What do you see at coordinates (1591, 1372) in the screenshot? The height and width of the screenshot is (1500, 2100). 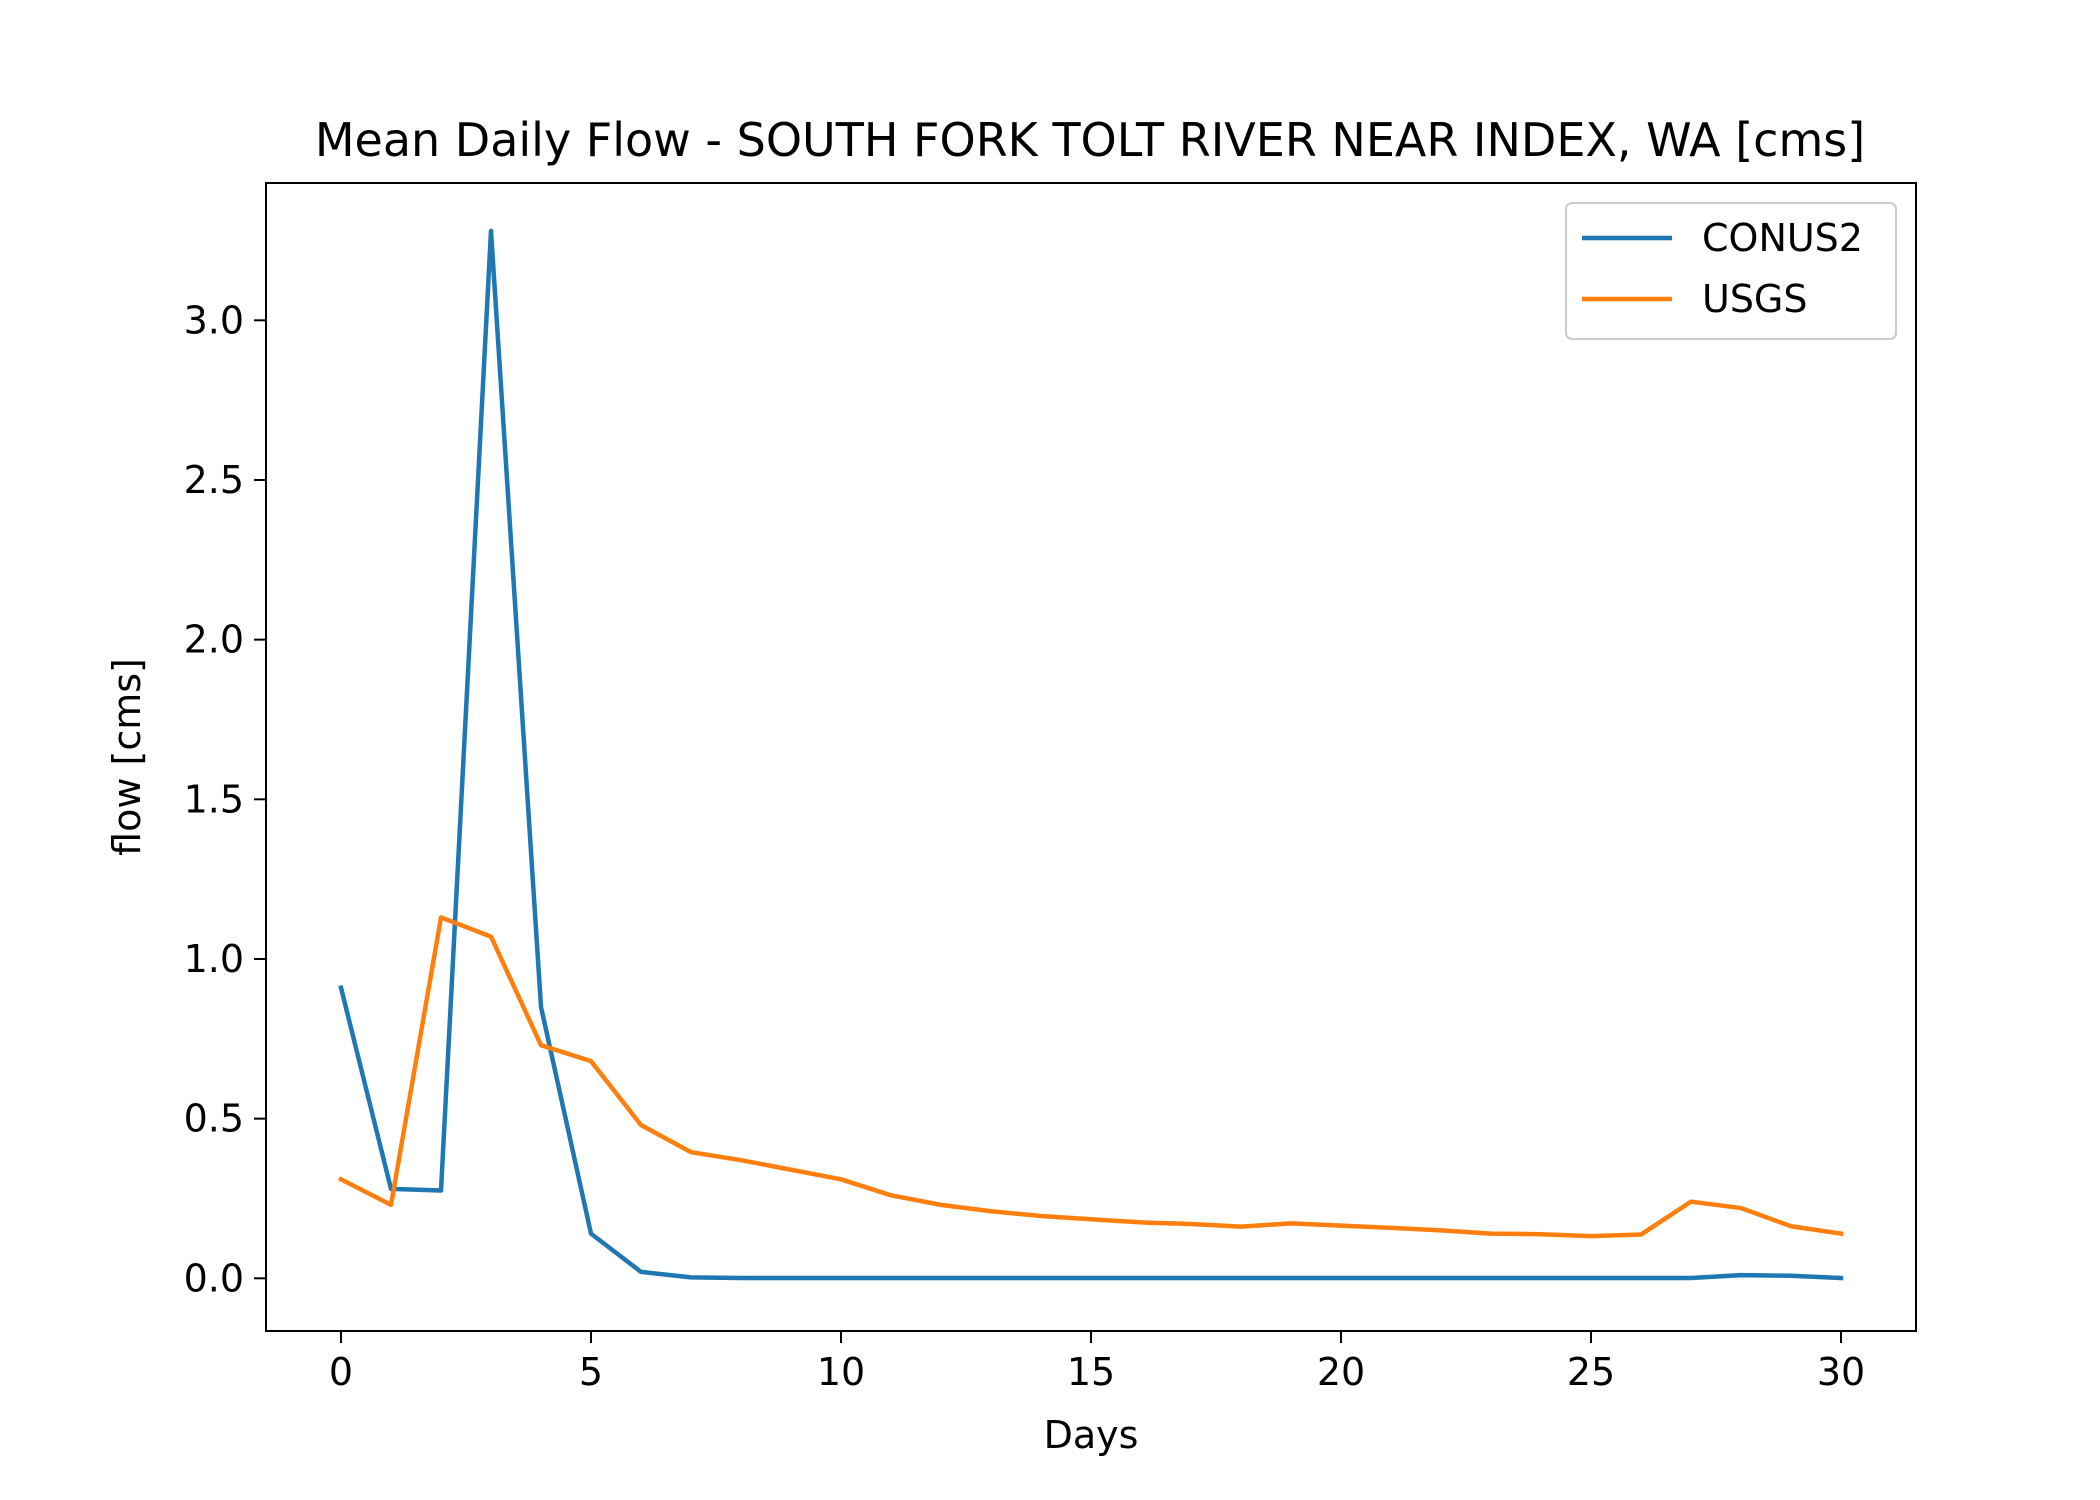 I see `x-tick-label: 25` at bounding box center [1591, 1372].